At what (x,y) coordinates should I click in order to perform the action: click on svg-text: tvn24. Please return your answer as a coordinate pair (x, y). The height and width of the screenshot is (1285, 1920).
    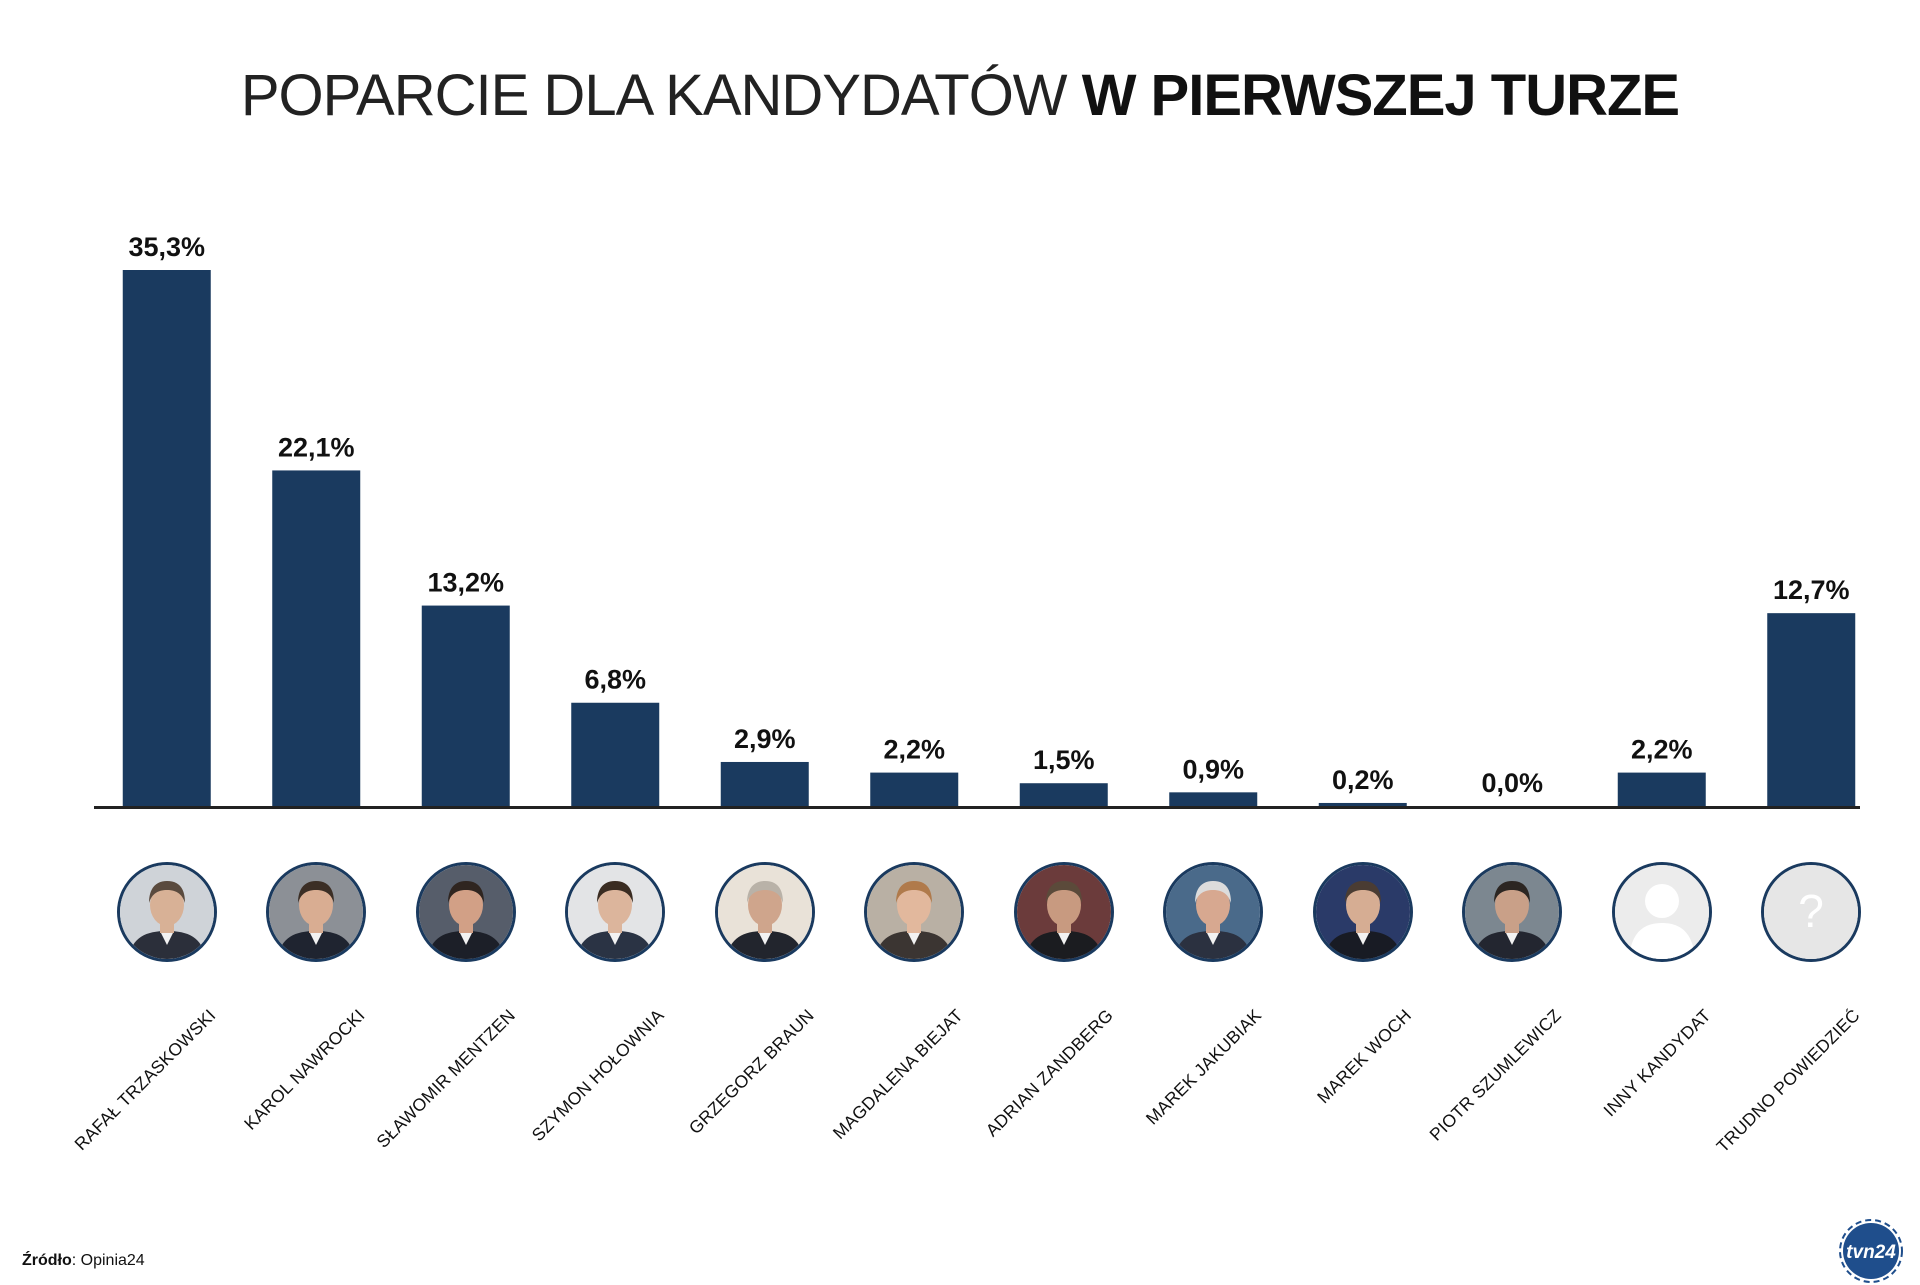
    Looking at the image, I should click on (1871, 1252).